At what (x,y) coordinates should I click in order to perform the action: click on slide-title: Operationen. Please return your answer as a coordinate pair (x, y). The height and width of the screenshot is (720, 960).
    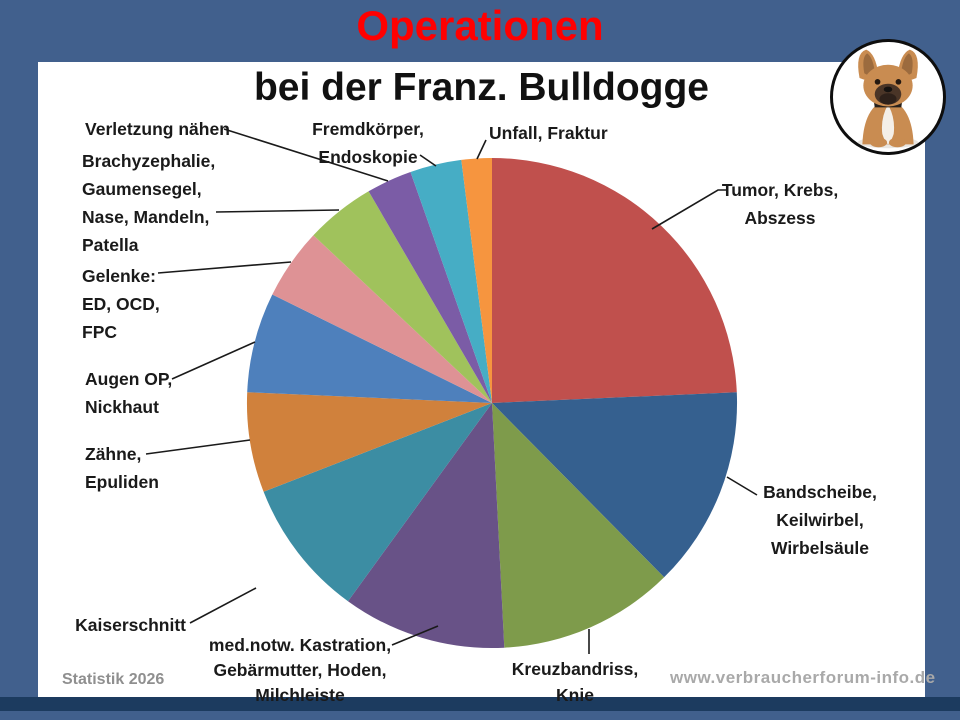
    Looking at the image, I should click on (480, 25).